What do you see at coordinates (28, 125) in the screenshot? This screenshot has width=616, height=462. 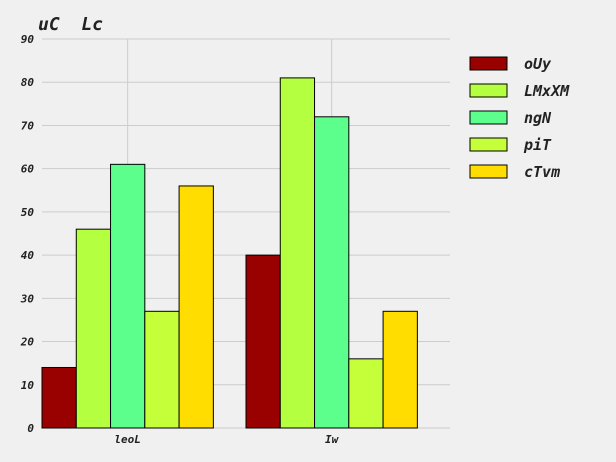 I see `y-tick-label: 70` at bounding box center [28, 125].